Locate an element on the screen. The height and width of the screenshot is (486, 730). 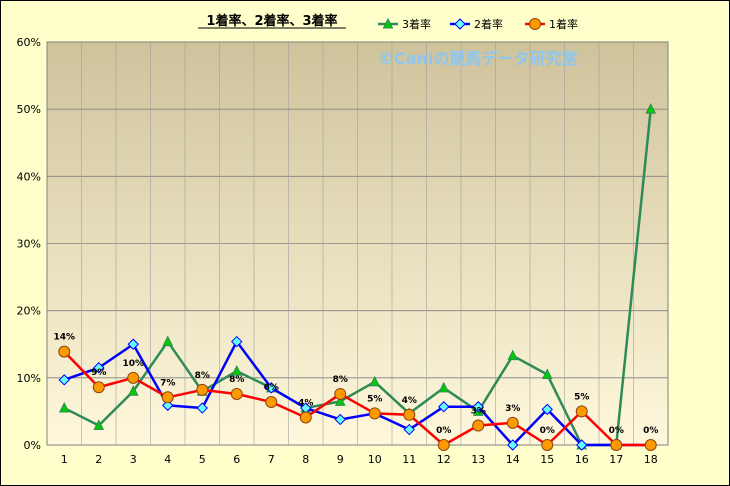
x-tick-label: 7 is located at coordinates (271, 459).